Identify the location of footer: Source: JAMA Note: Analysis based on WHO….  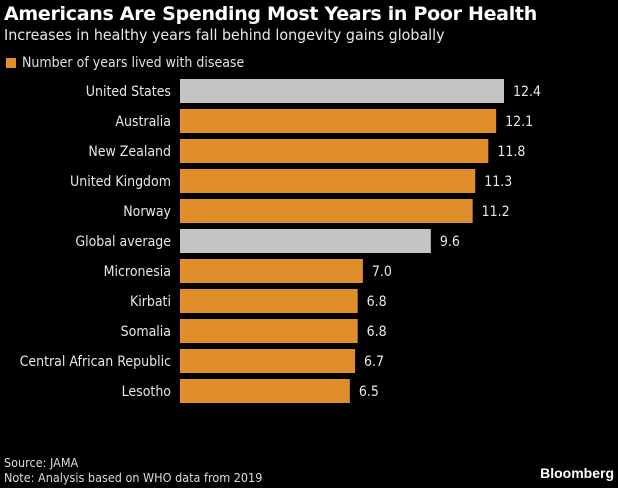
(133, 470).